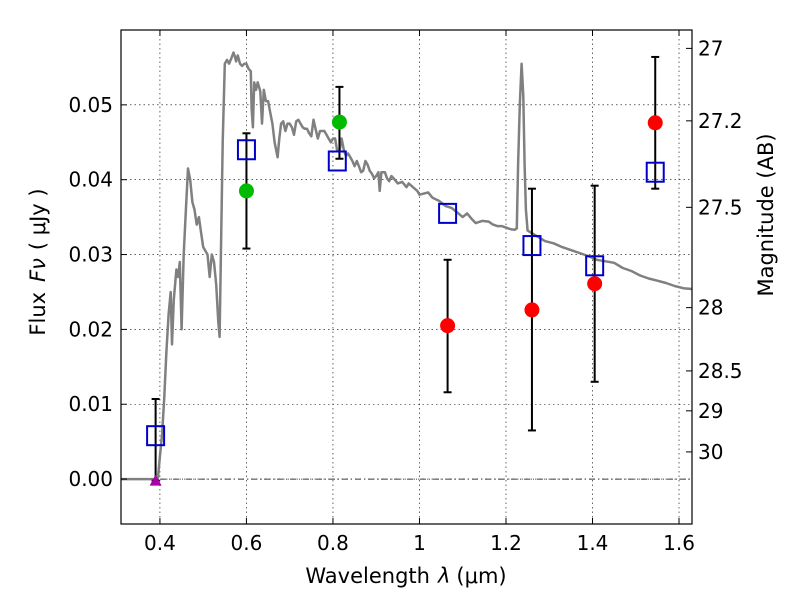  What do you see at coordinates (405, 576) in the screenshot?
I see `x-axis-title: Wavelength λ (μm)` at bounding box center [405, 576].